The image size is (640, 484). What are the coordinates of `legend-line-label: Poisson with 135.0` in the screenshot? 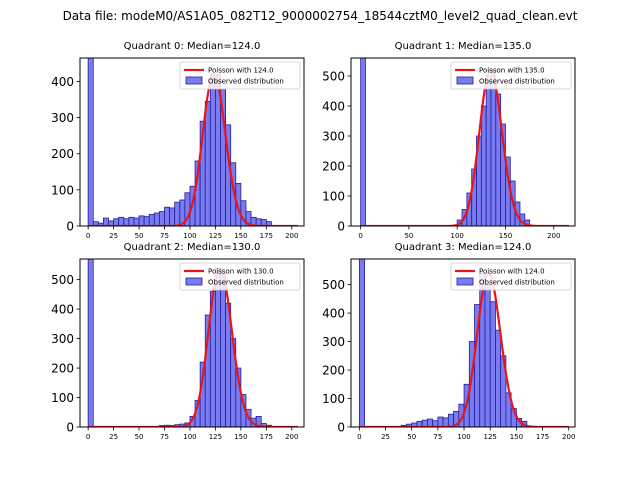 It's located at (512, 71).